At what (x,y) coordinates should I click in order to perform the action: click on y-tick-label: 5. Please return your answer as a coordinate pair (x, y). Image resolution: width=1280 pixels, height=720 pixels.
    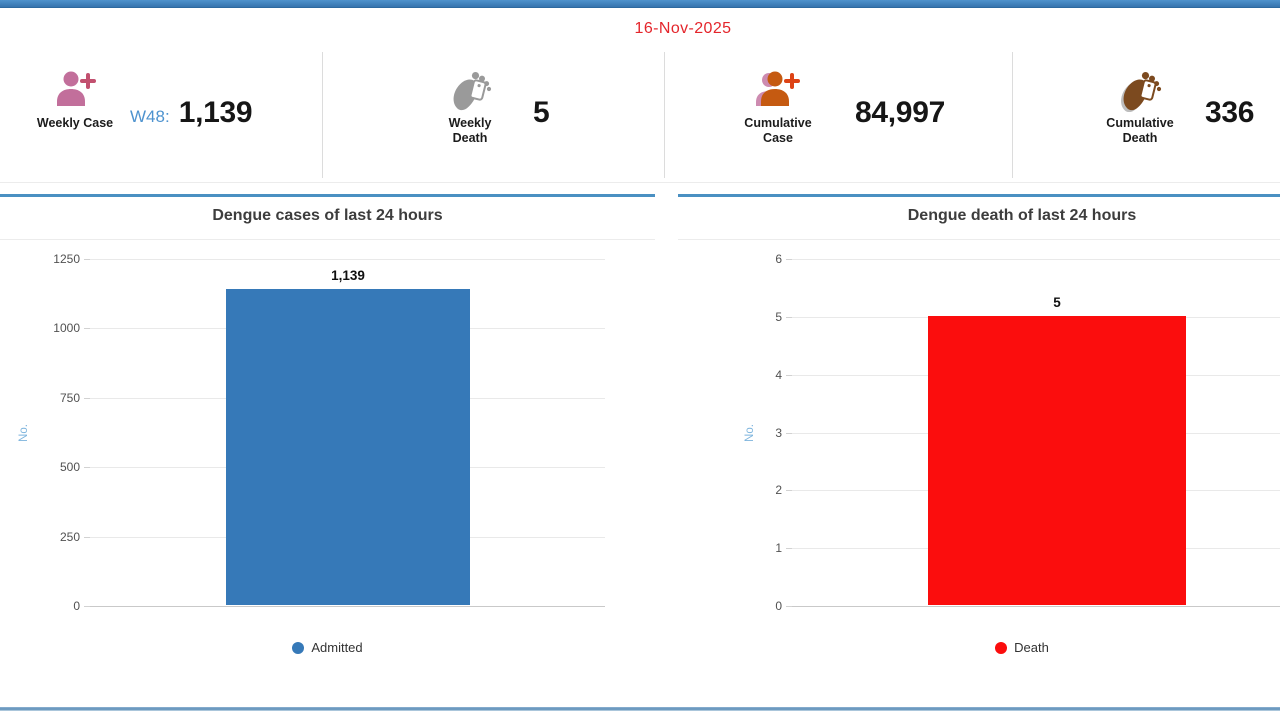
    Looking at the image, I should click on (778, 316).